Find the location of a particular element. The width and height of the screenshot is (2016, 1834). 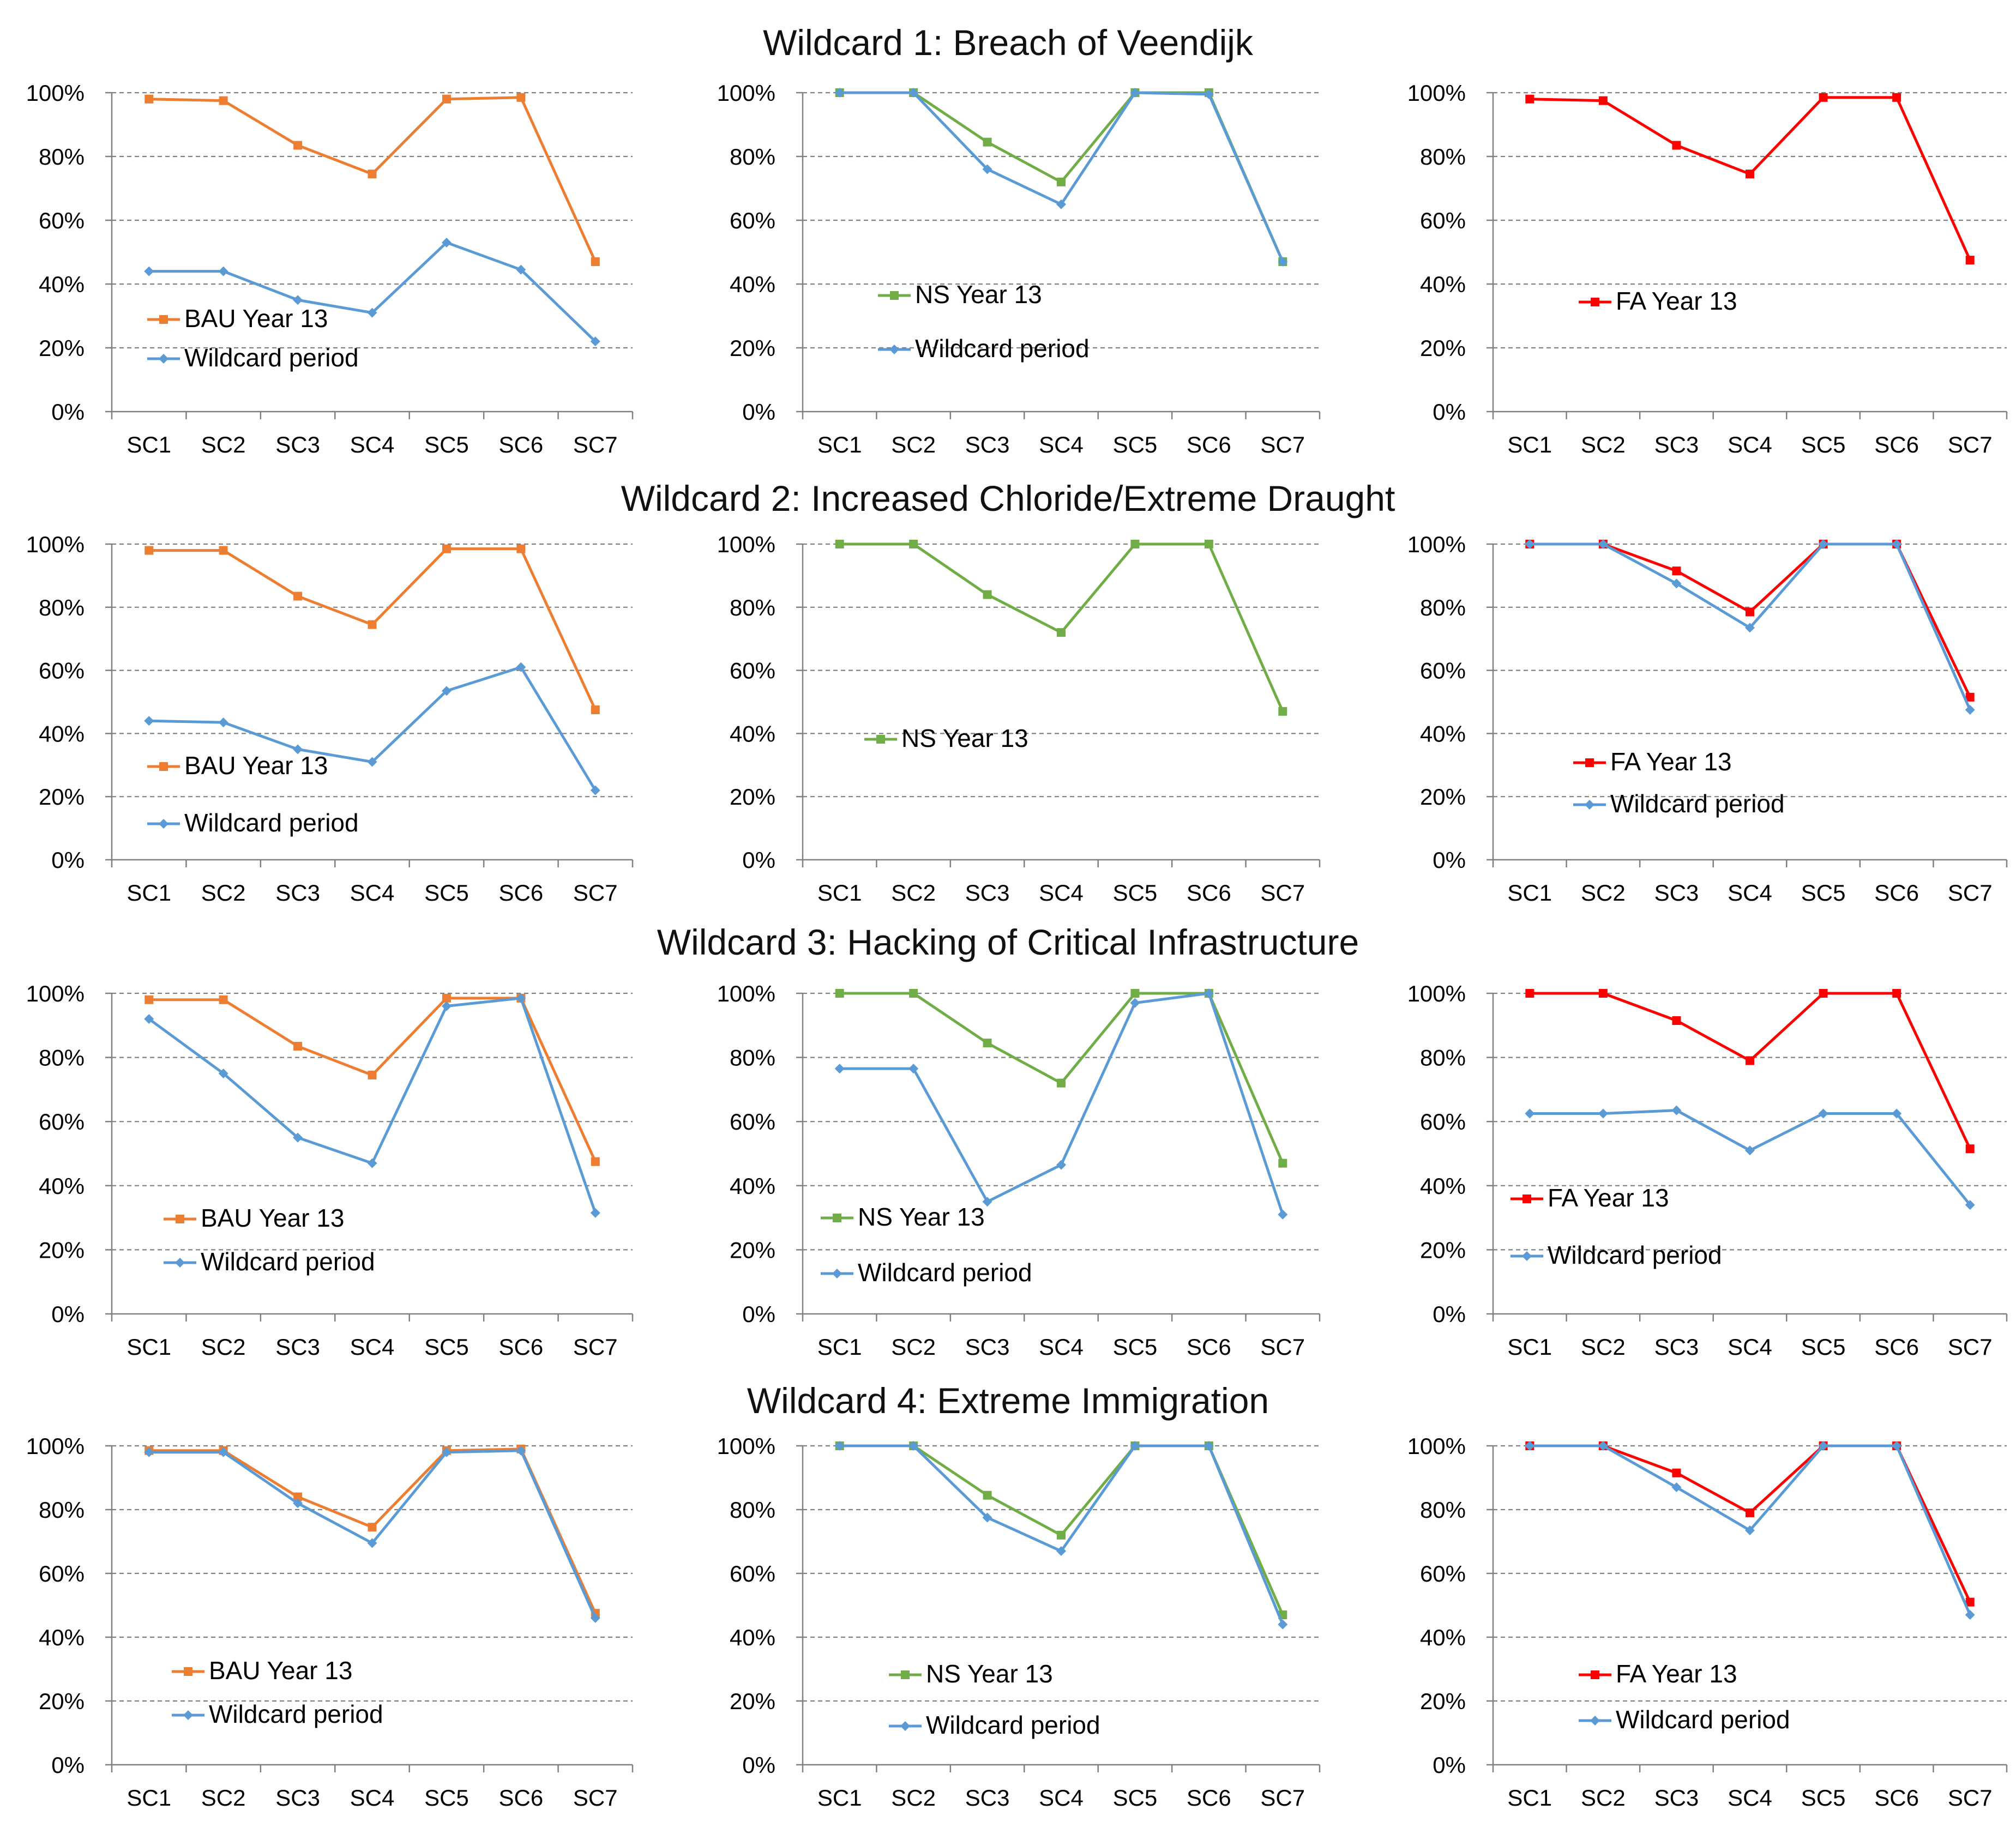

legend-marker-diamond is located at coordinates (188, 1715).